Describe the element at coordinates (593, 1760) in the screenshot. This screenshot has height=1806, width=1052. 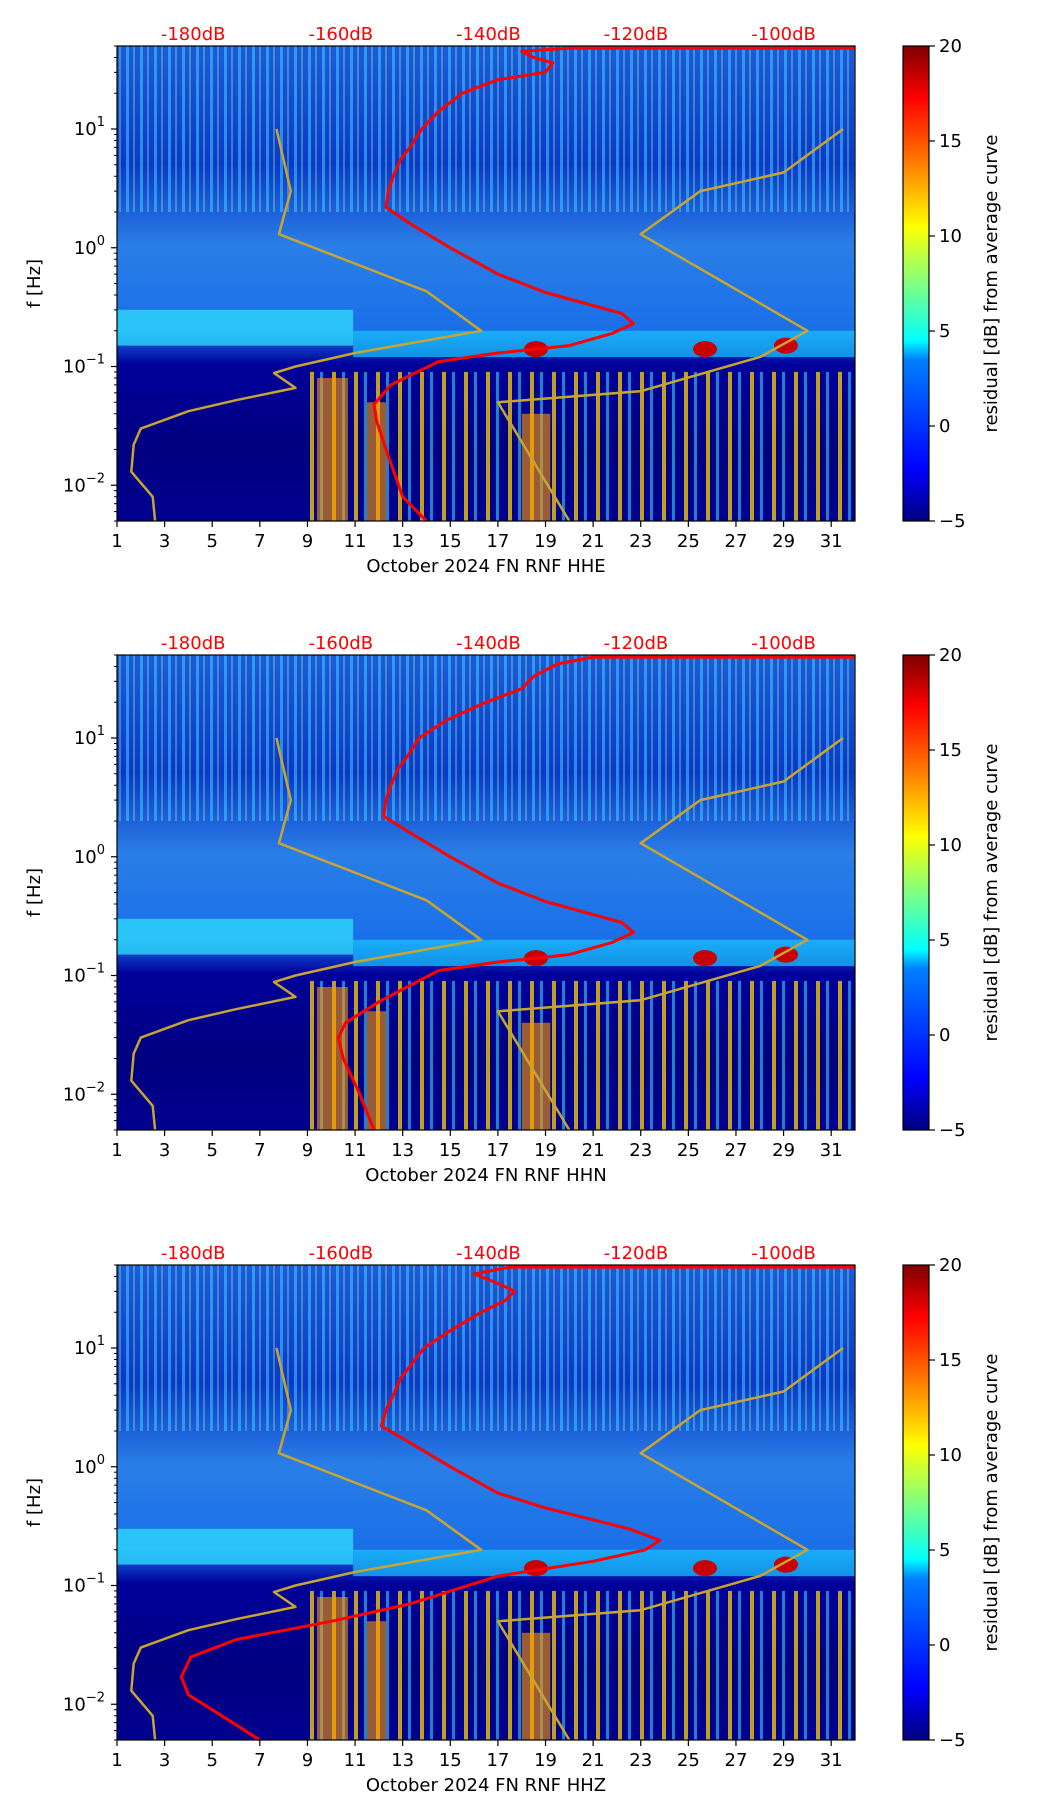
I see `chart-2-xtick-label: 21` at that location.